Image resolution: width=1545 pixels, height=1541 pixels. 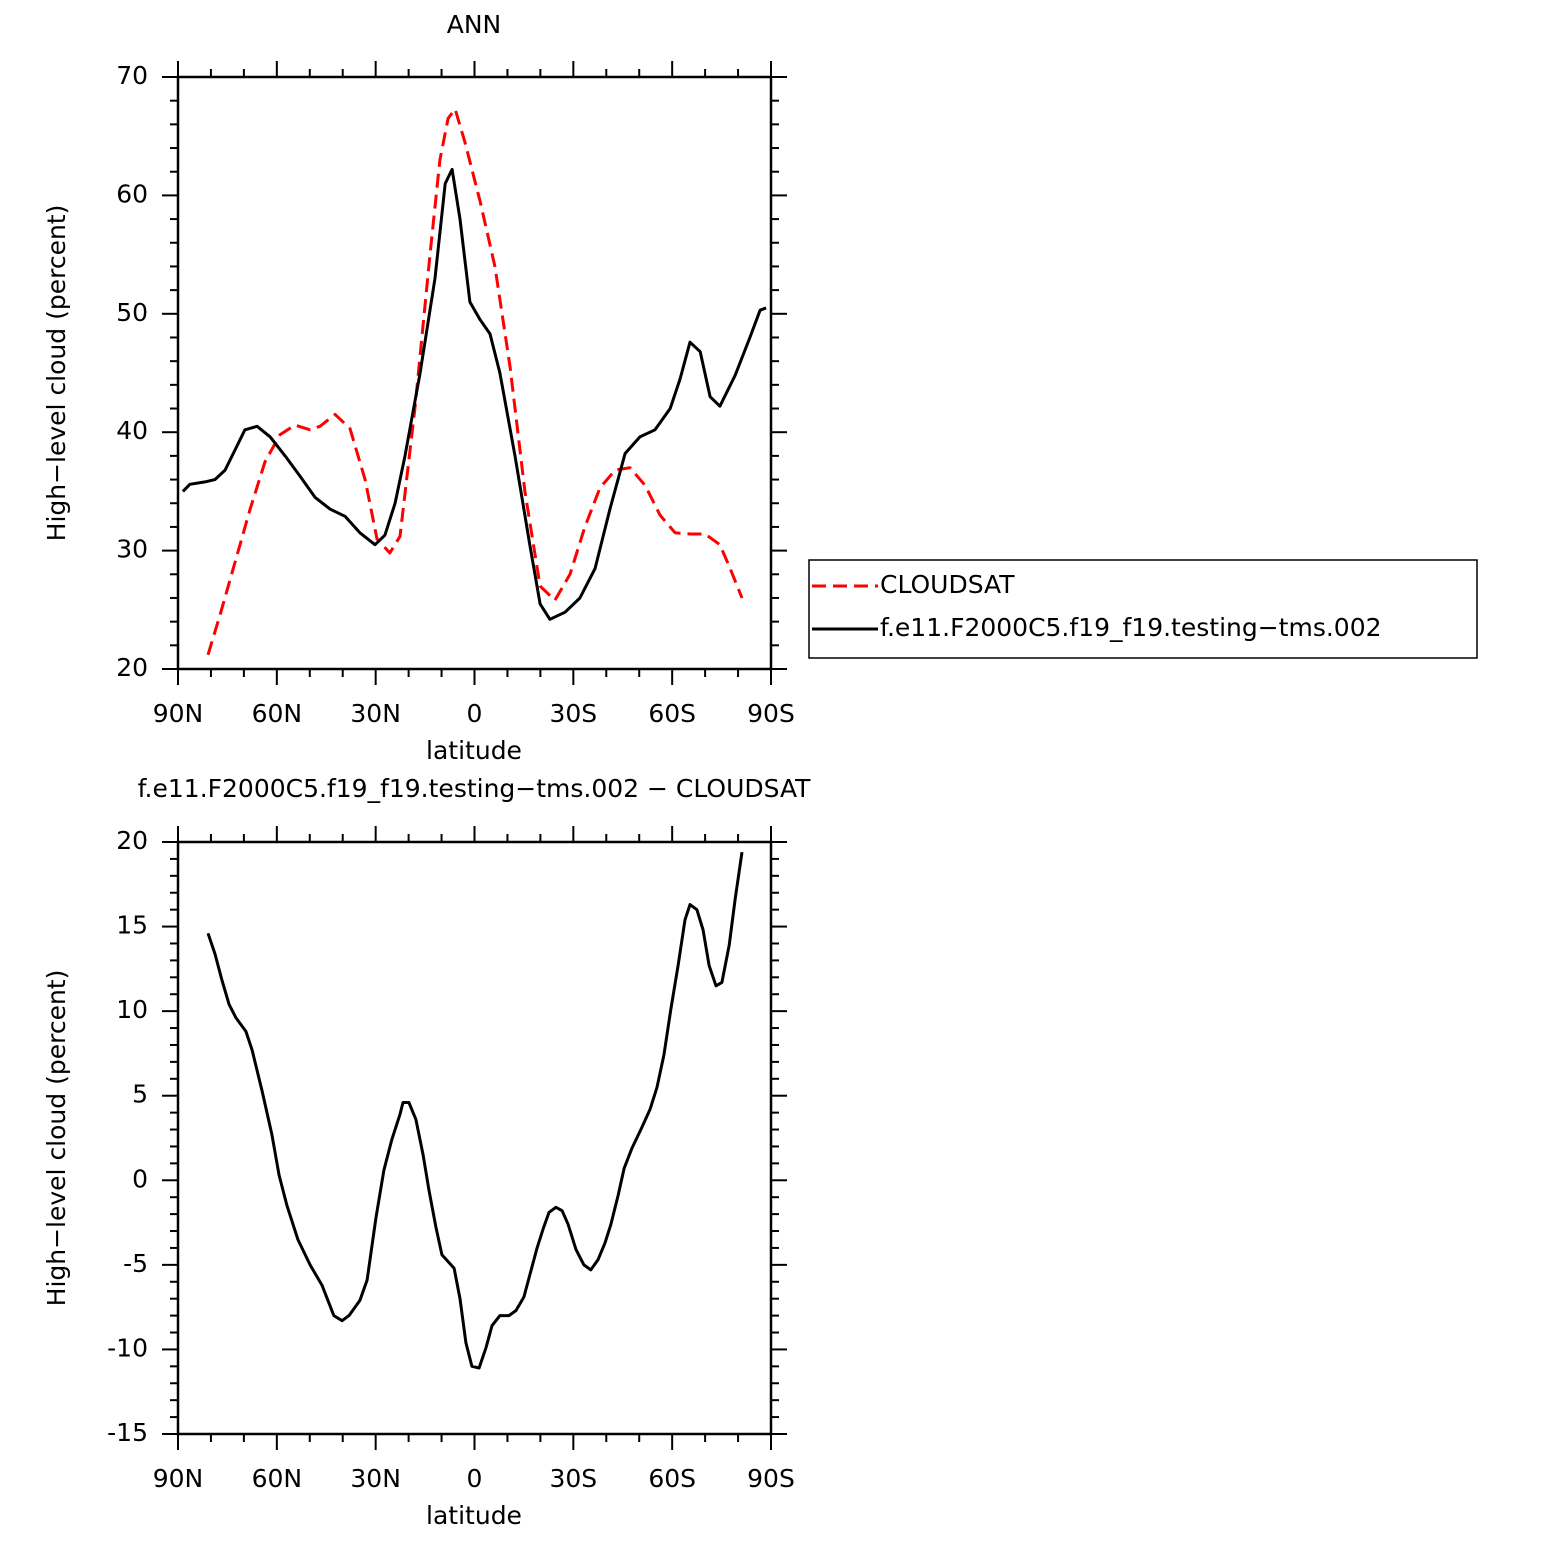 What do you see at coordinates (1131, 627) in the screenshot?
I see `legend-label: f.e11.F2000C5.f19_f19.testing−tms.002` at bounding box center [1131, 627].